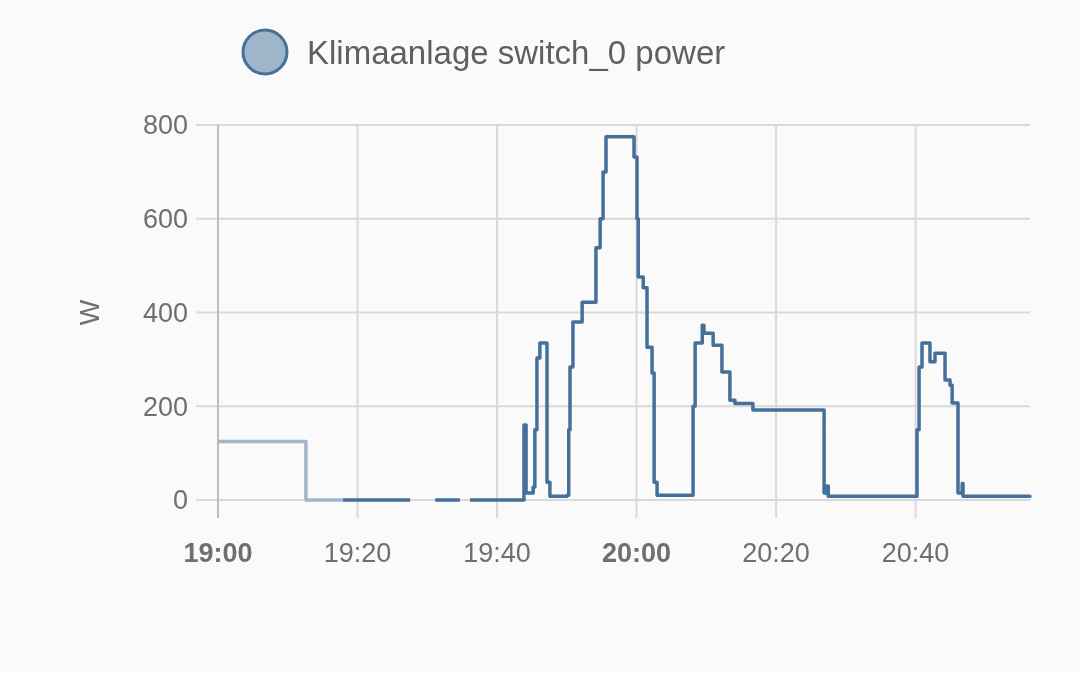 The width and height of the screenshot is (1080, 673). I want to click on x-tick-label: 20:20, so click(776, 553).